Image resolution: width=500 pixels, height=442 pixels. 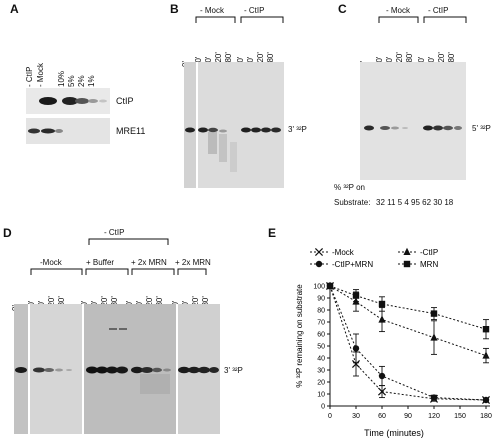 I want to click on lane-label: - CtIP, so click(x=29, y=76).